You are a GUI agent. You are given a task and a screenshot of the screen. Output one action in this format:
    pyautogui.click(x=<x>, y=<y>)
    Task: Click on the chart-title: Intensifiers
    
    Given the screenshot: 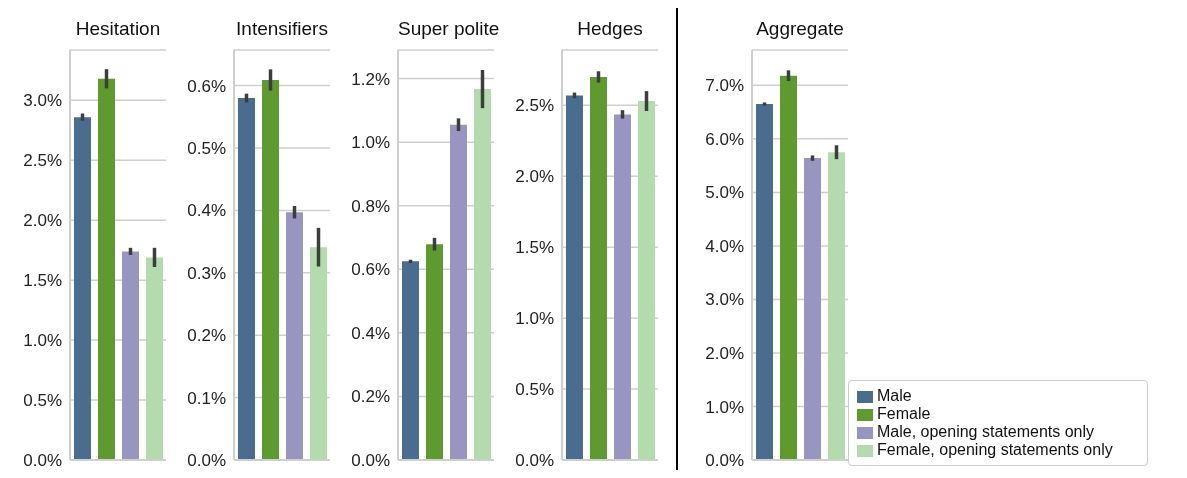 What is the action you would take?
    pyautogui.click(x=282, y=29)
    